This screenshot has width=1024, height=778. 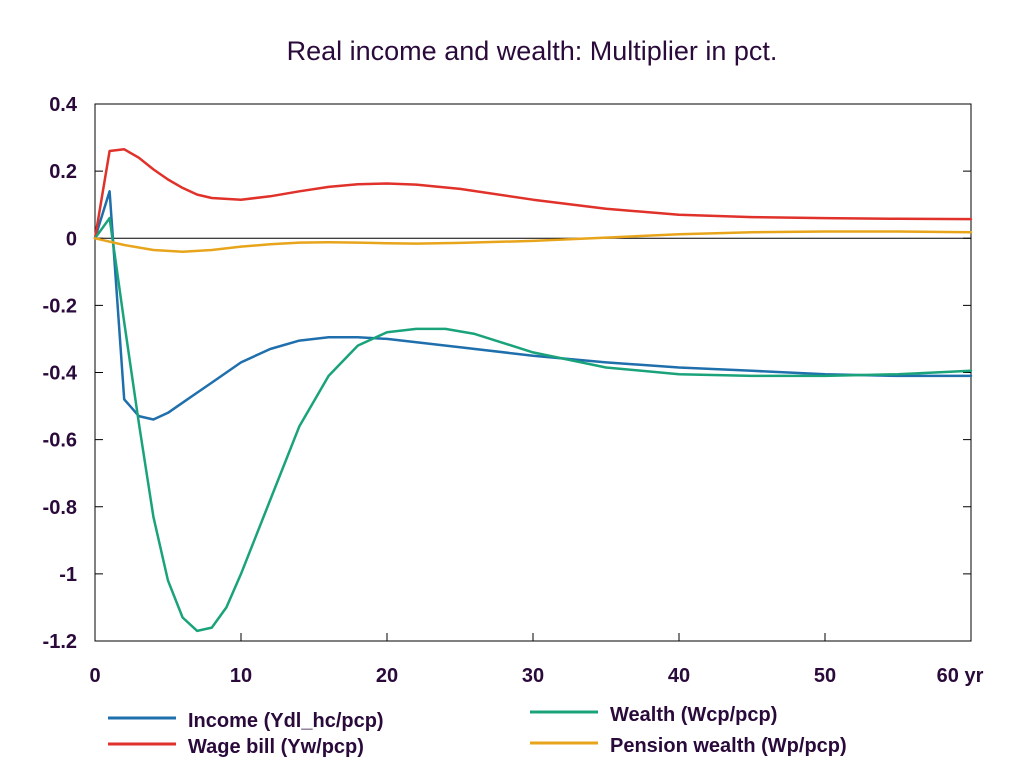 I want to click on x-tick-label: 60 yr, so click(x=960, y=676).